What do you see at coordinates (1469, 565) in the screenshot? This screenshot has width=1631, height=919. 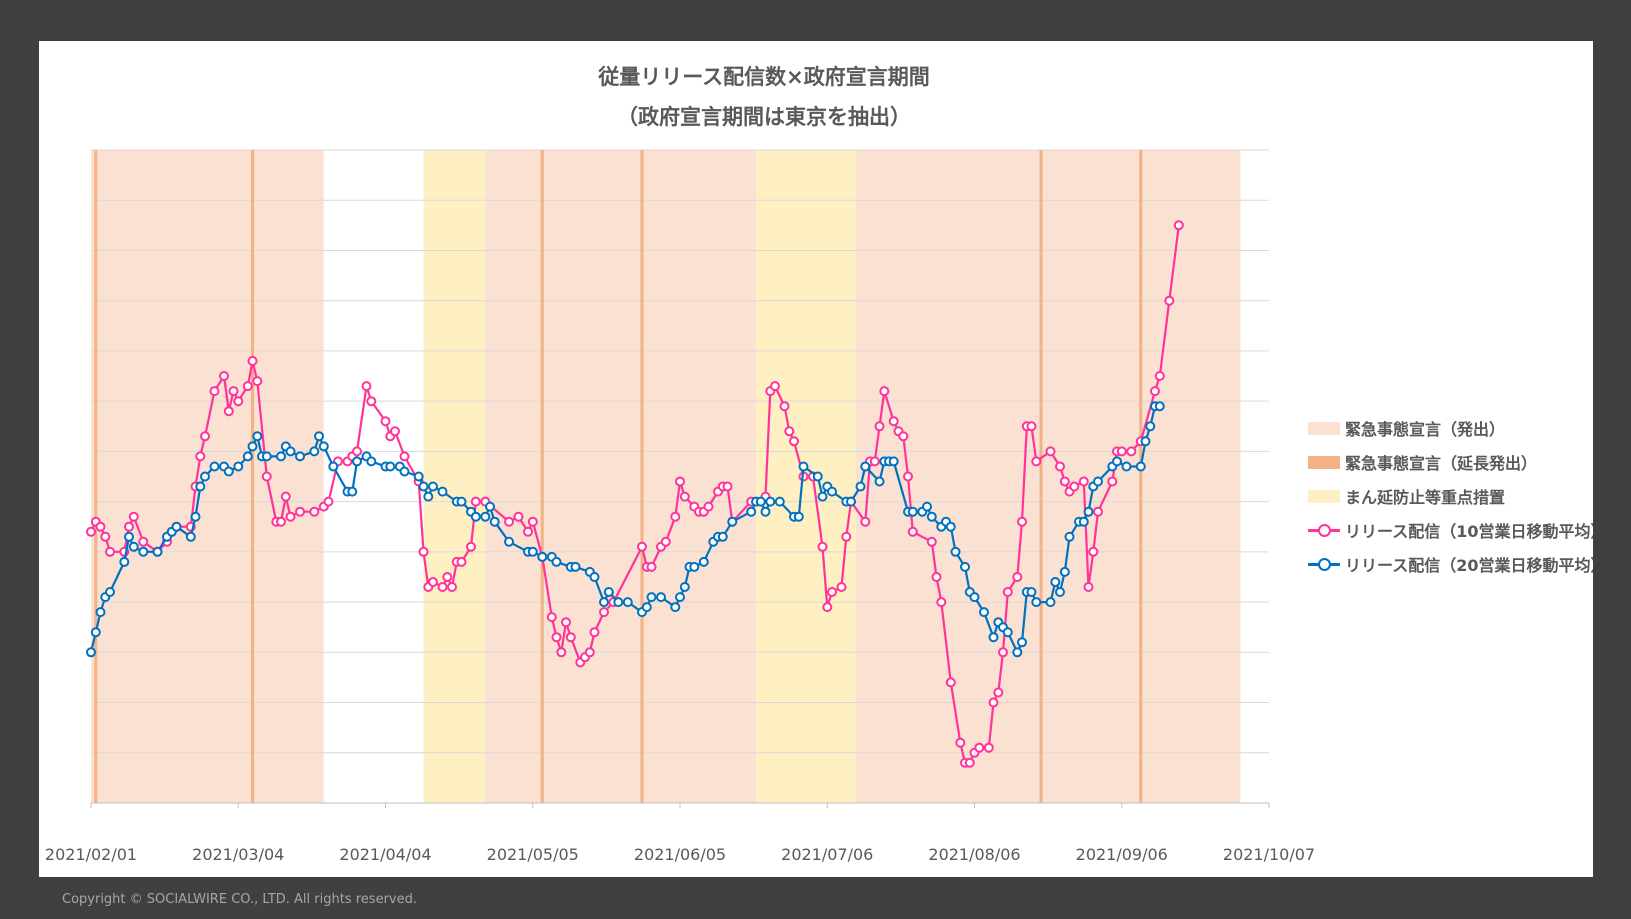 I see `legend-label: リリース配信（20営業日移動平均）` at bounding box center [1469, 565].